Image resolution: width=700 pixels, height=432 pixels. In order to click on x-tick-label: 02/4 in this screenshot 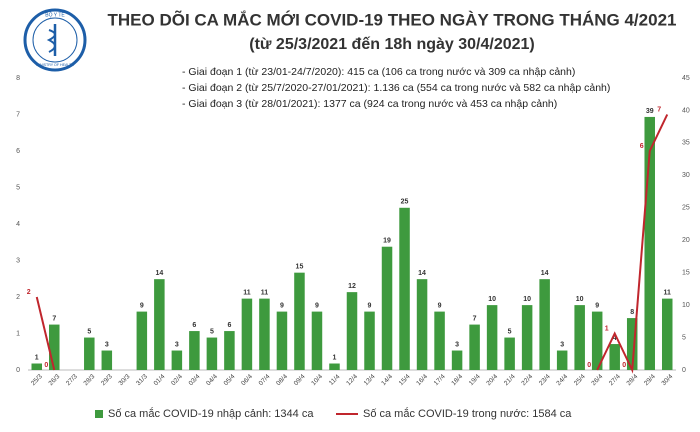, I will do `click(177, 380)`.